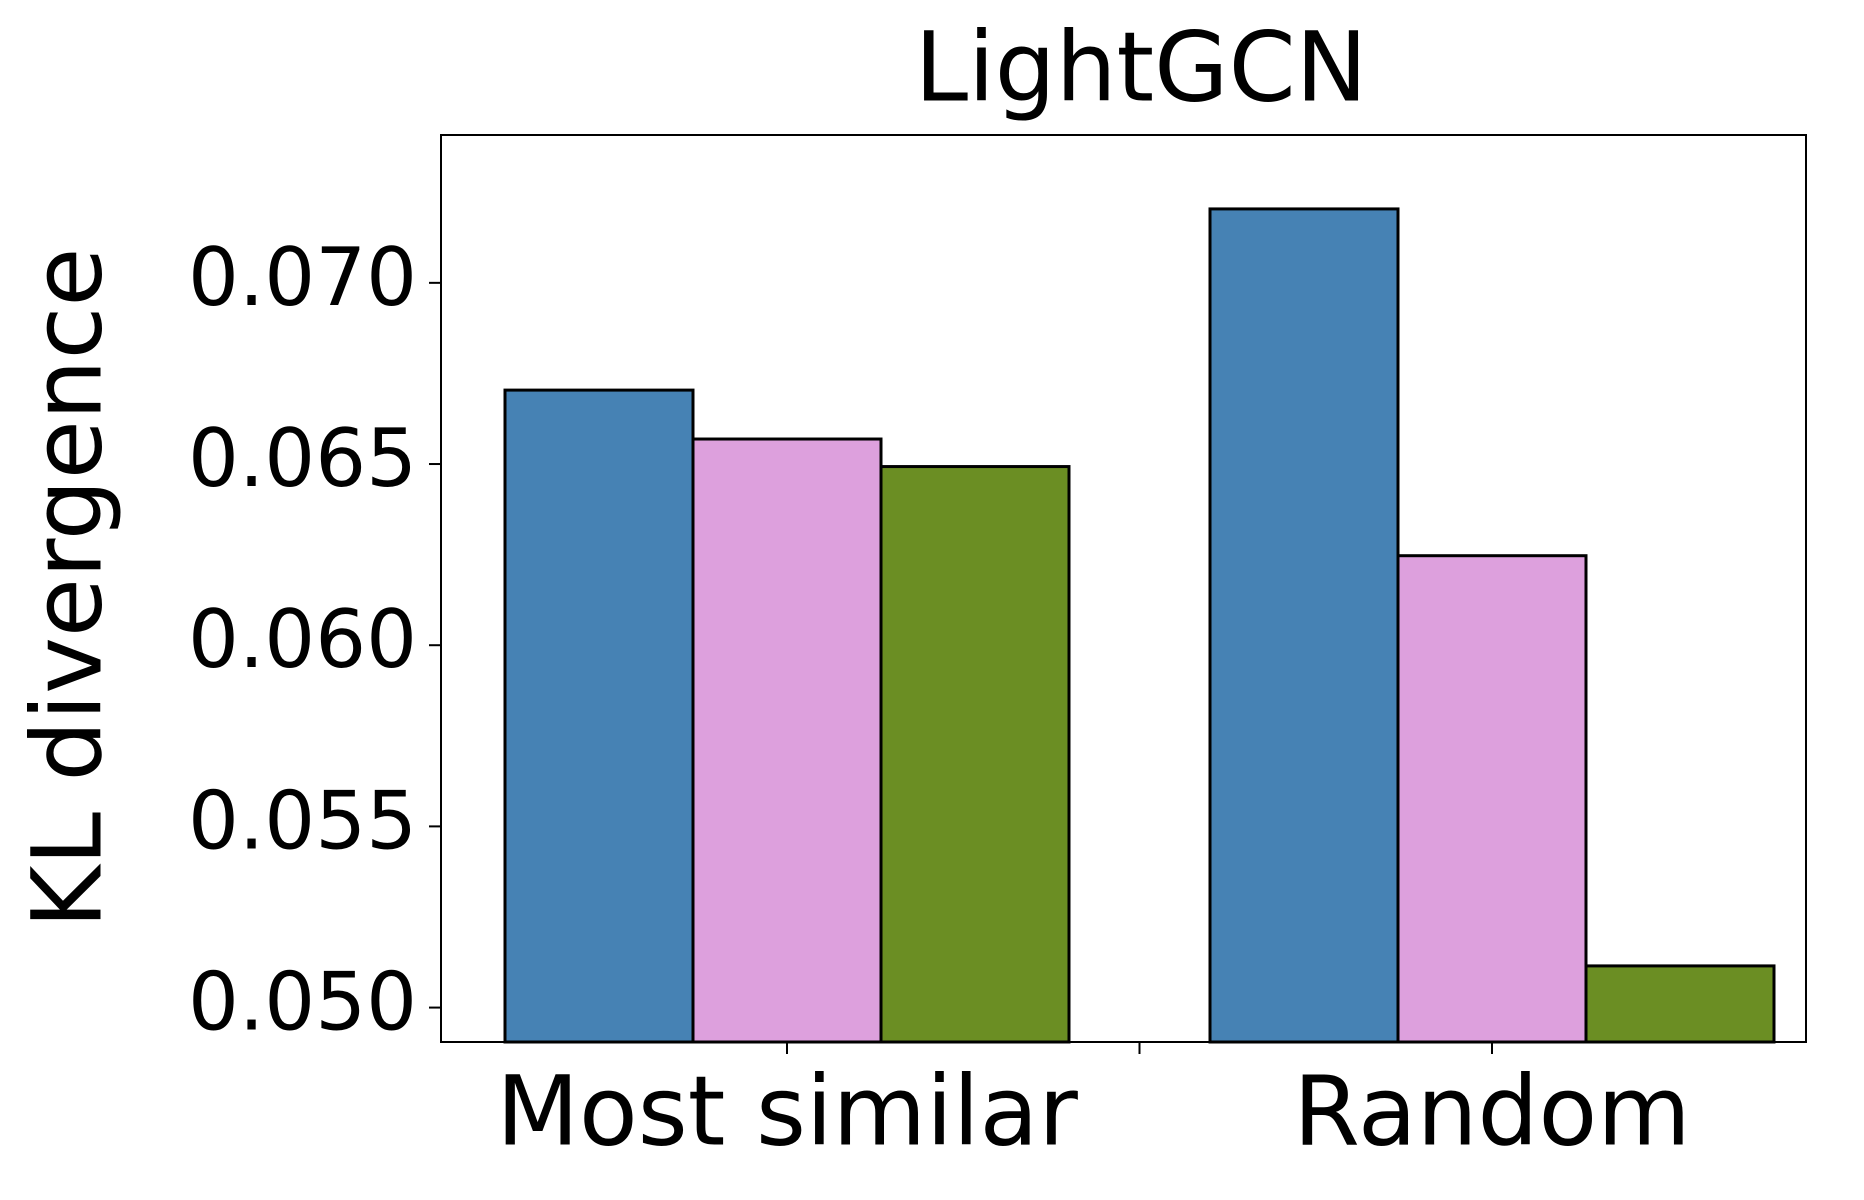 Image resolution: width=1864 pixels, height=1200 pixels. What do you see at coordinates (1141, 67) in the screenshot?
I see `chart-title: LightGCN` at bounding box center [1141, 67].